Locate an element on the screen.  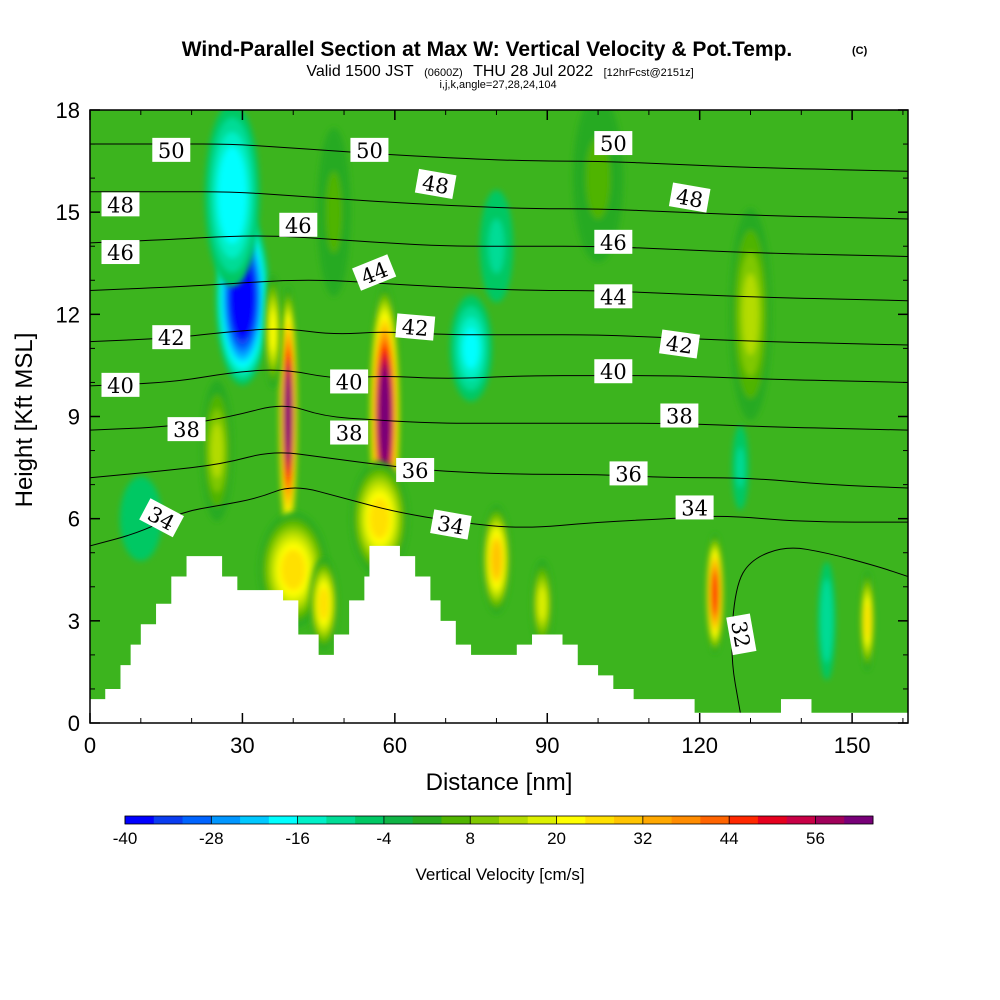
contour-label-text: 50 is located at coordinates (613, 144).